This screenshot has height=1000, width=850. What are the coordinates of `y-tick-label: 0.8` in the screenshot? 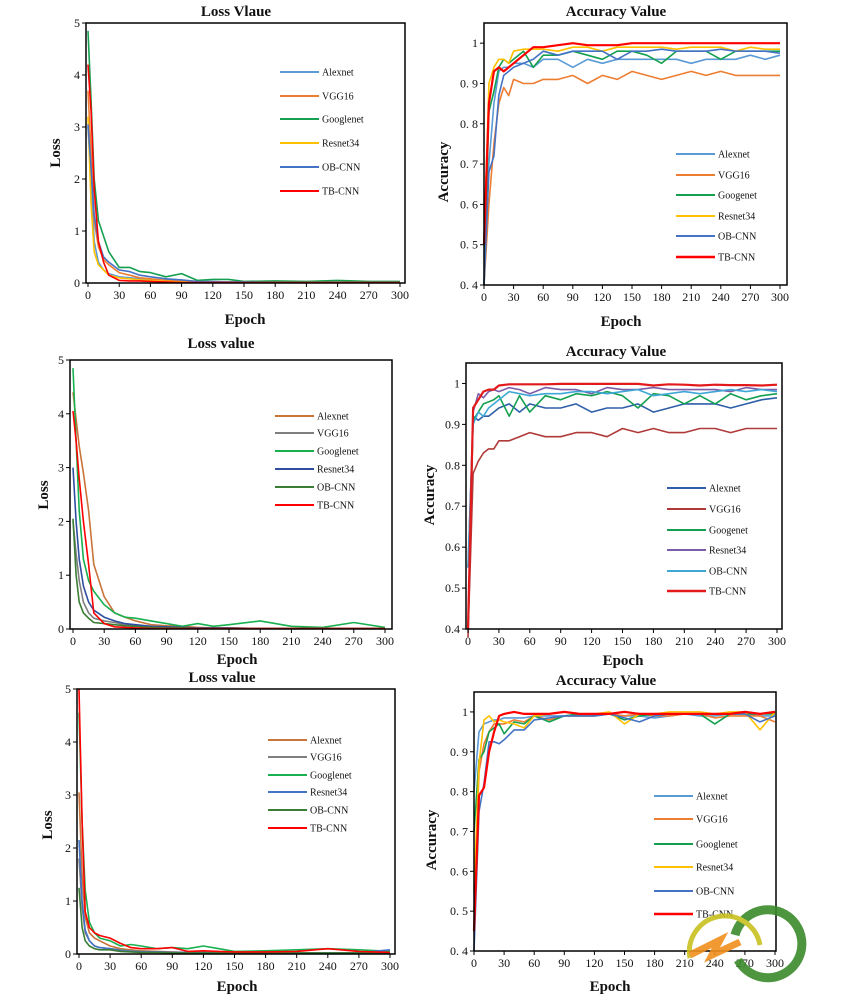 It's located at (452, 465).